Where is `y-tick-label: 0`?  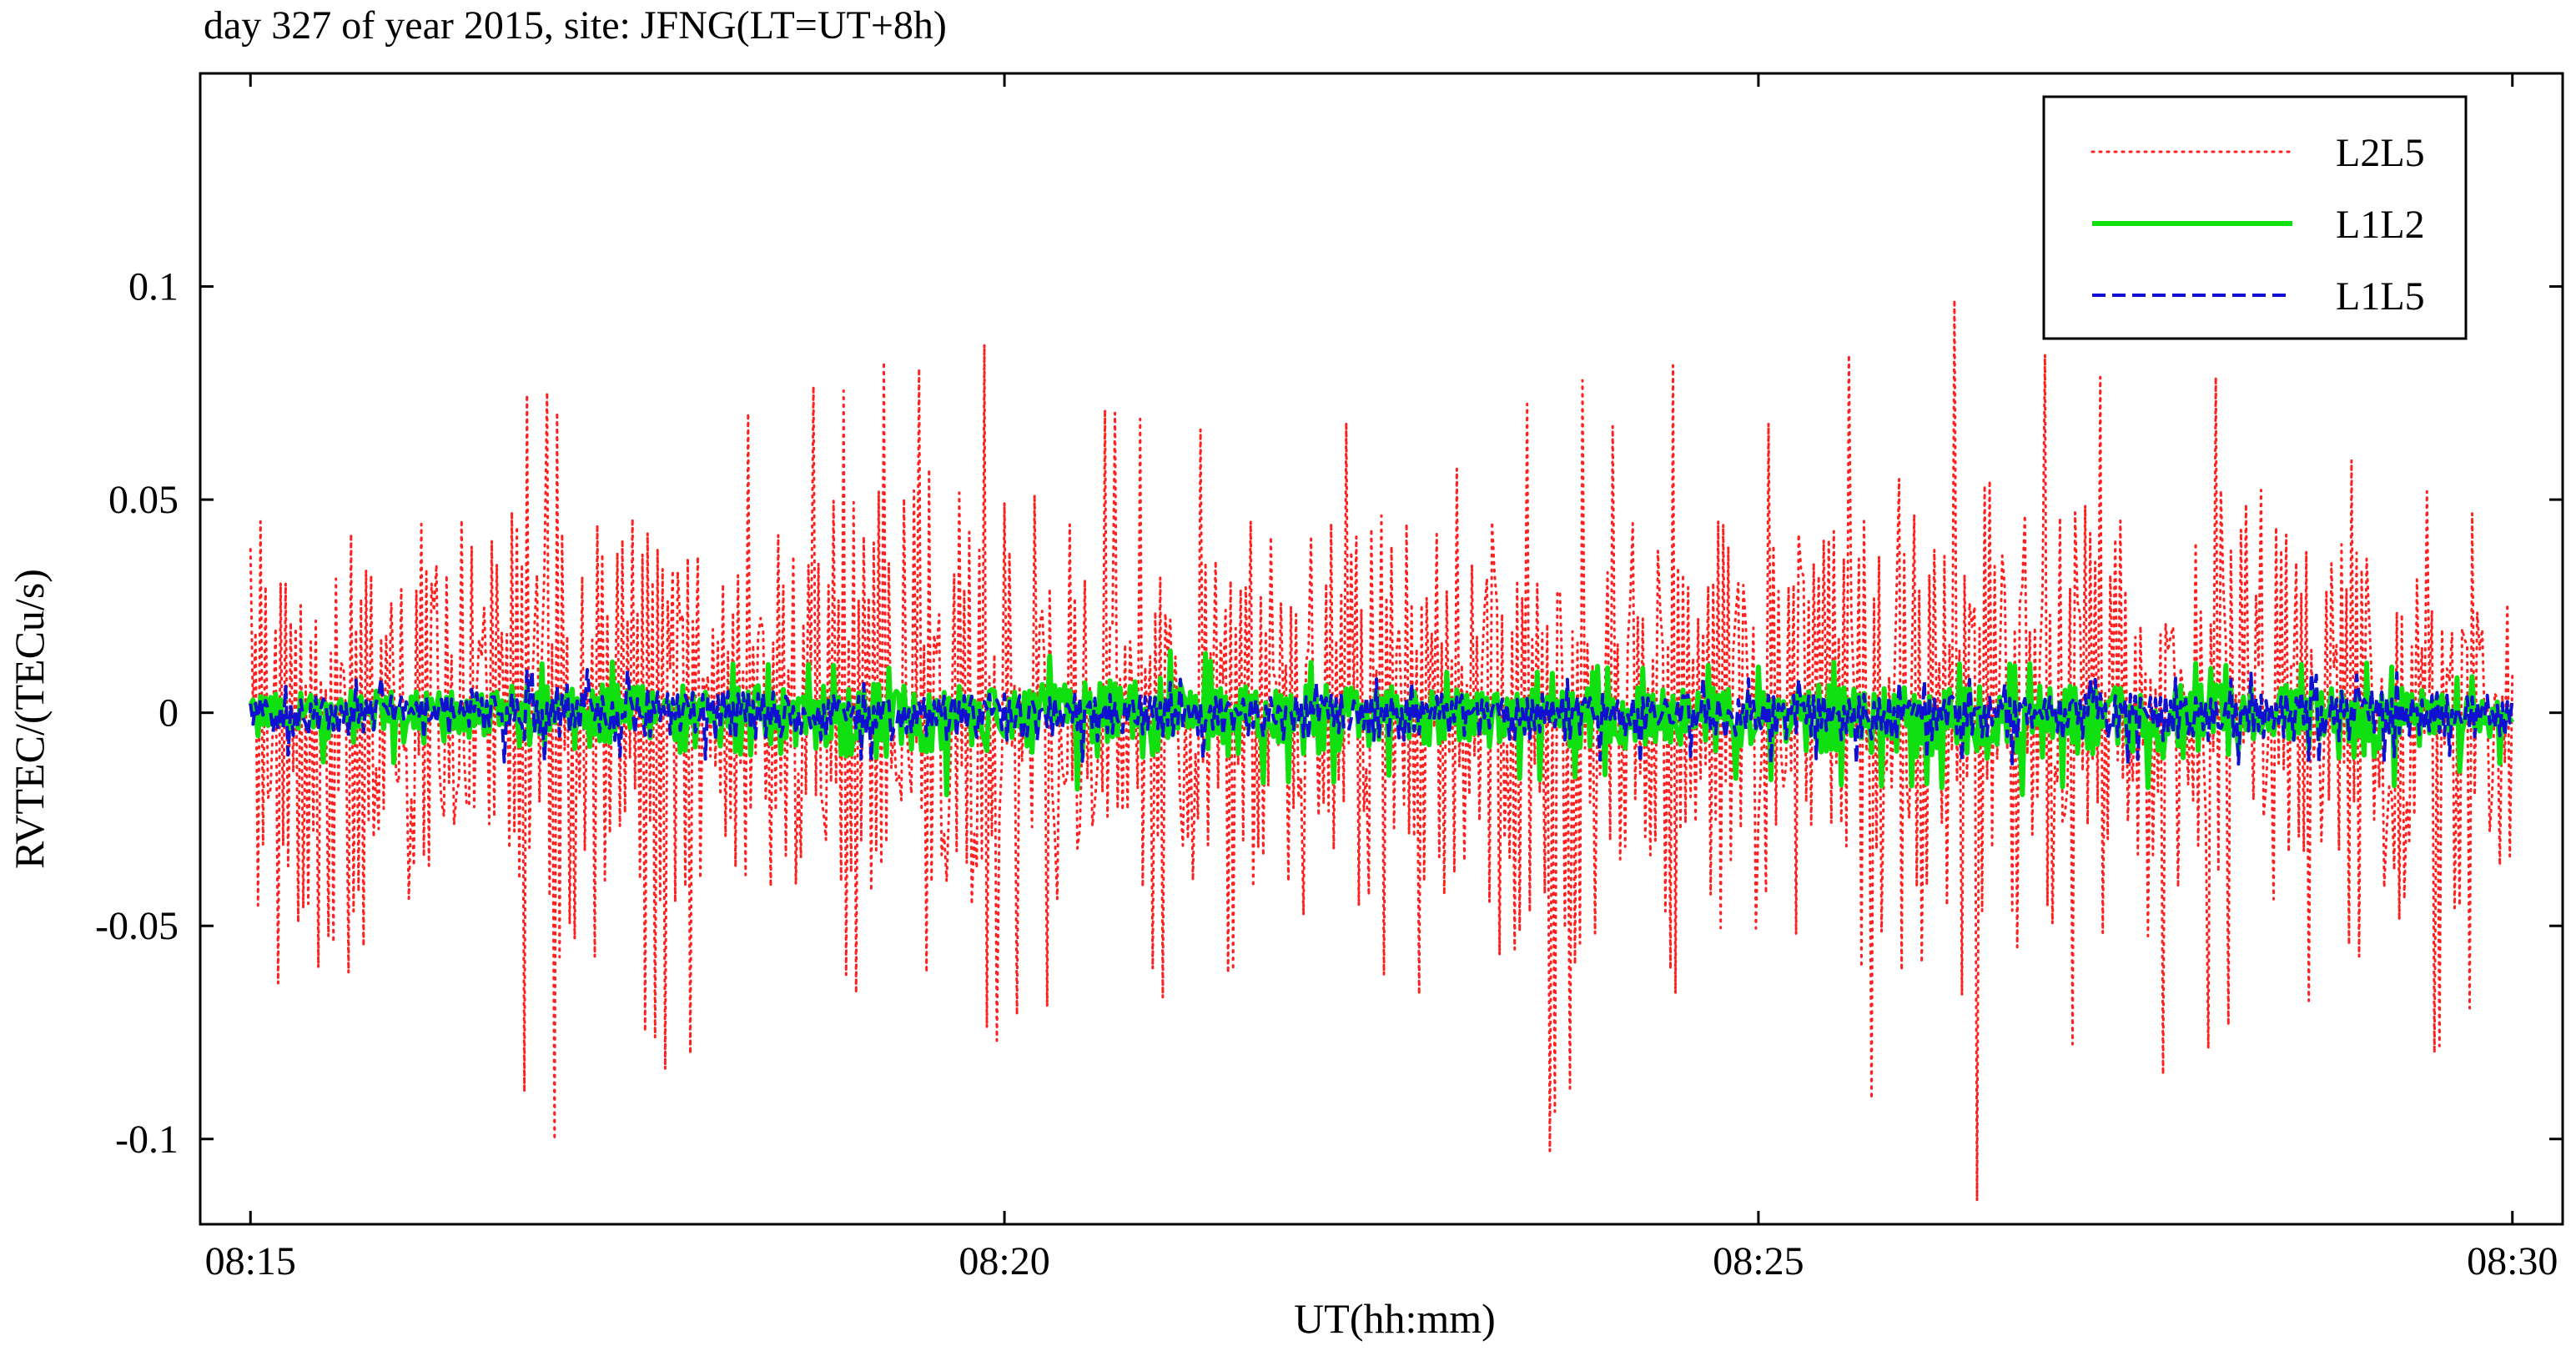 y-tick-label: 0 is located at coordinates (168, 713).